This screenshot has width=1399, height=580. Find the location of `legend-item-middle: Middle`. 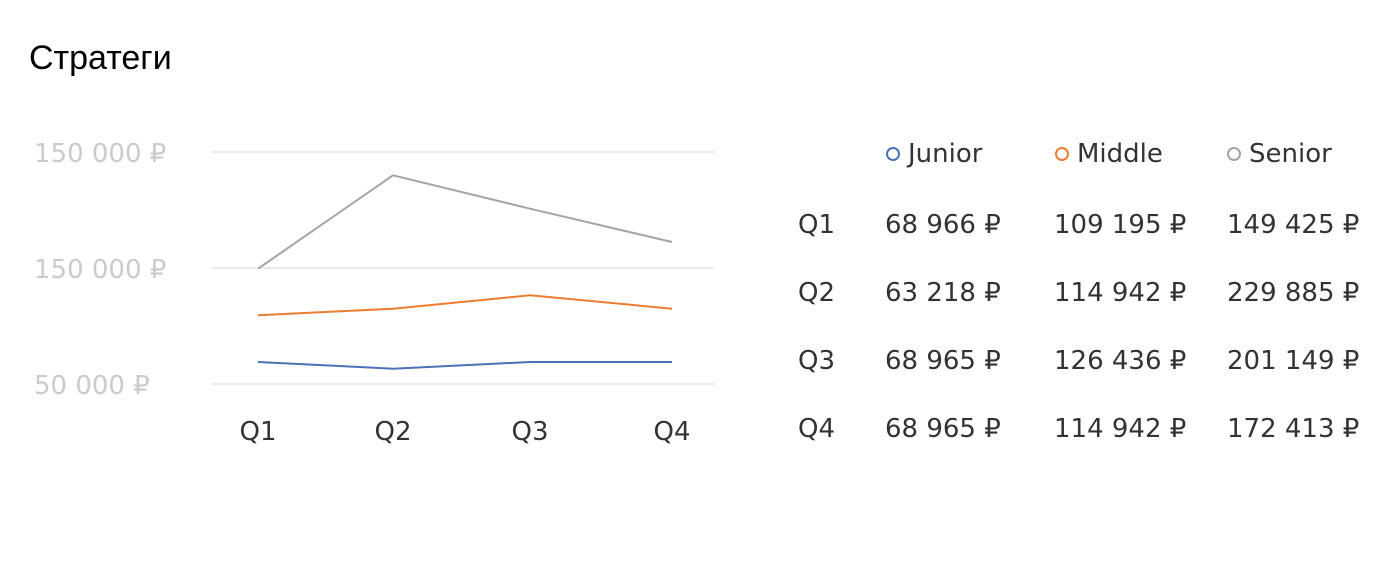

legend-item-middle: Middle is located at coordinates (1109, 154).